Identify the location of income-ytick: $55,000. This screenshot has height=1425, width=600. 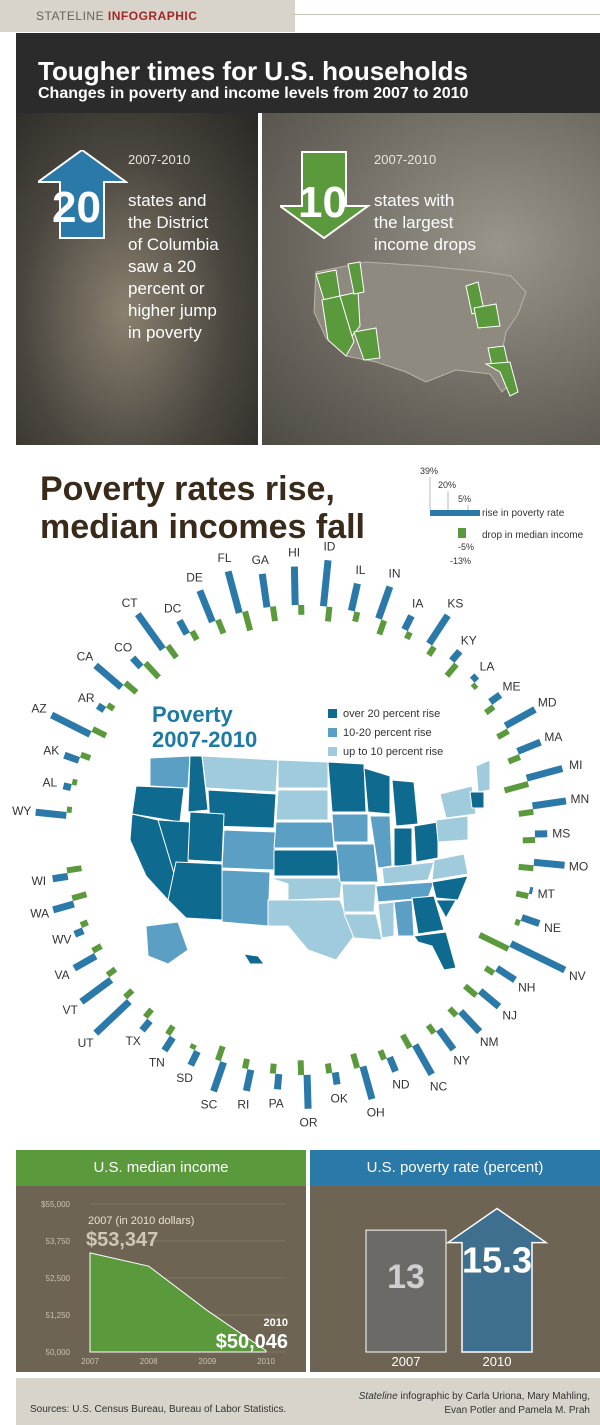
(55, 1204).